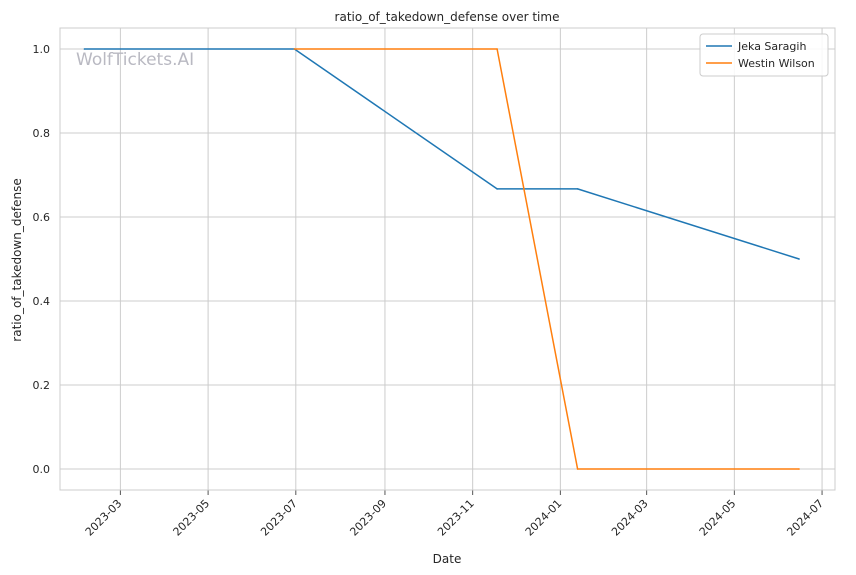 This screenshot has width=856, height=575. Describe the element at coordinates (447, 17) in the screenshot. I see `chart-title: ratio_of_takedown_defense over time` at that location.